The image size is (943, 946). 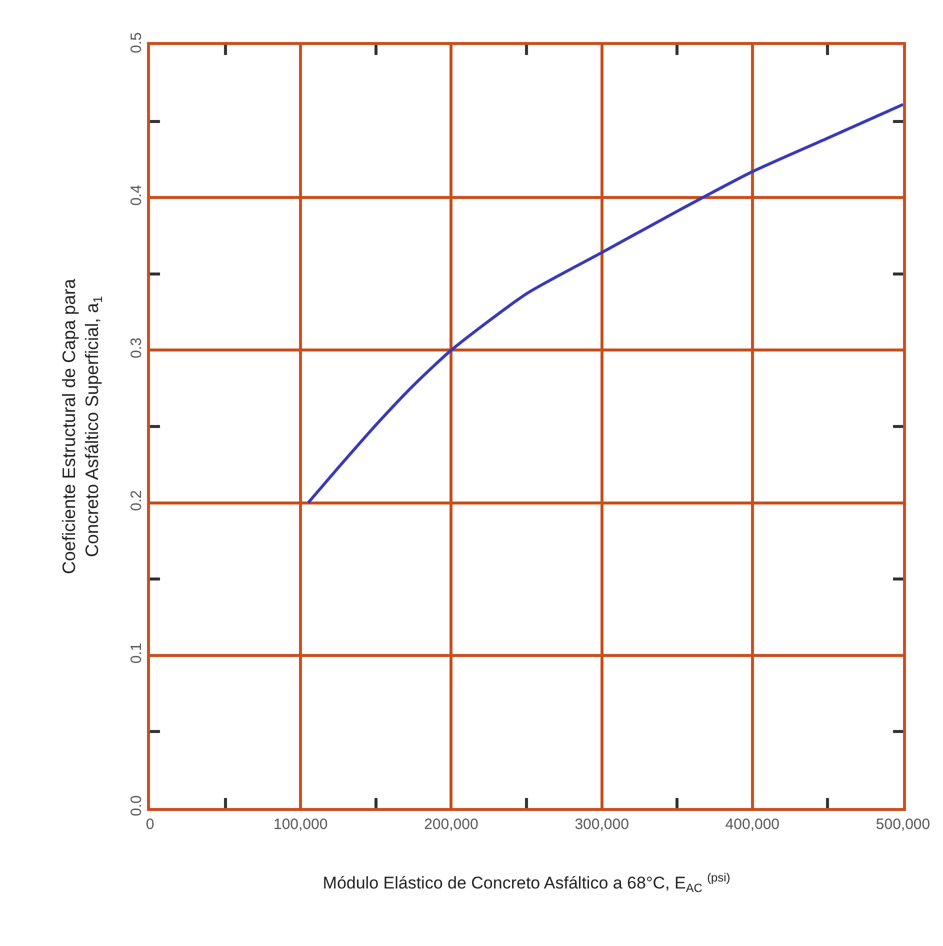 What do you see at coordinates (136, 43) in the screenshot?
I see `y-tick-label: 0.5` at bounding box center [136, 43].